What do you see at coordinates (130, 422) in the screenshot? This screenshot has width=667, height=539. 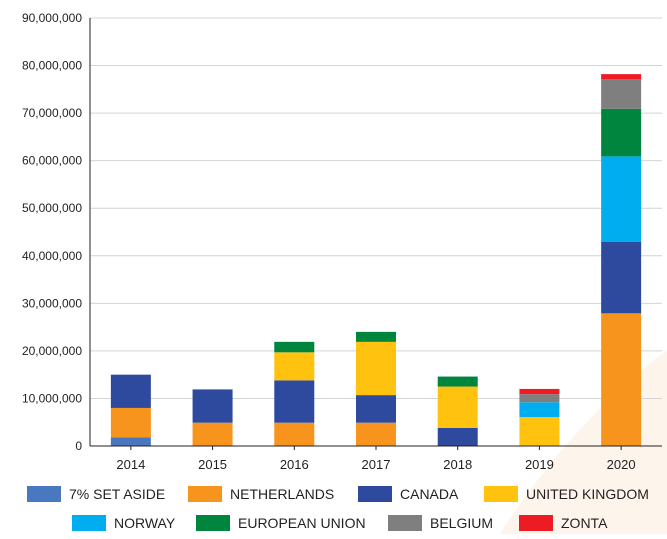 I see `bar-segment-netherlands-2014` at bounding box center [130, 422].